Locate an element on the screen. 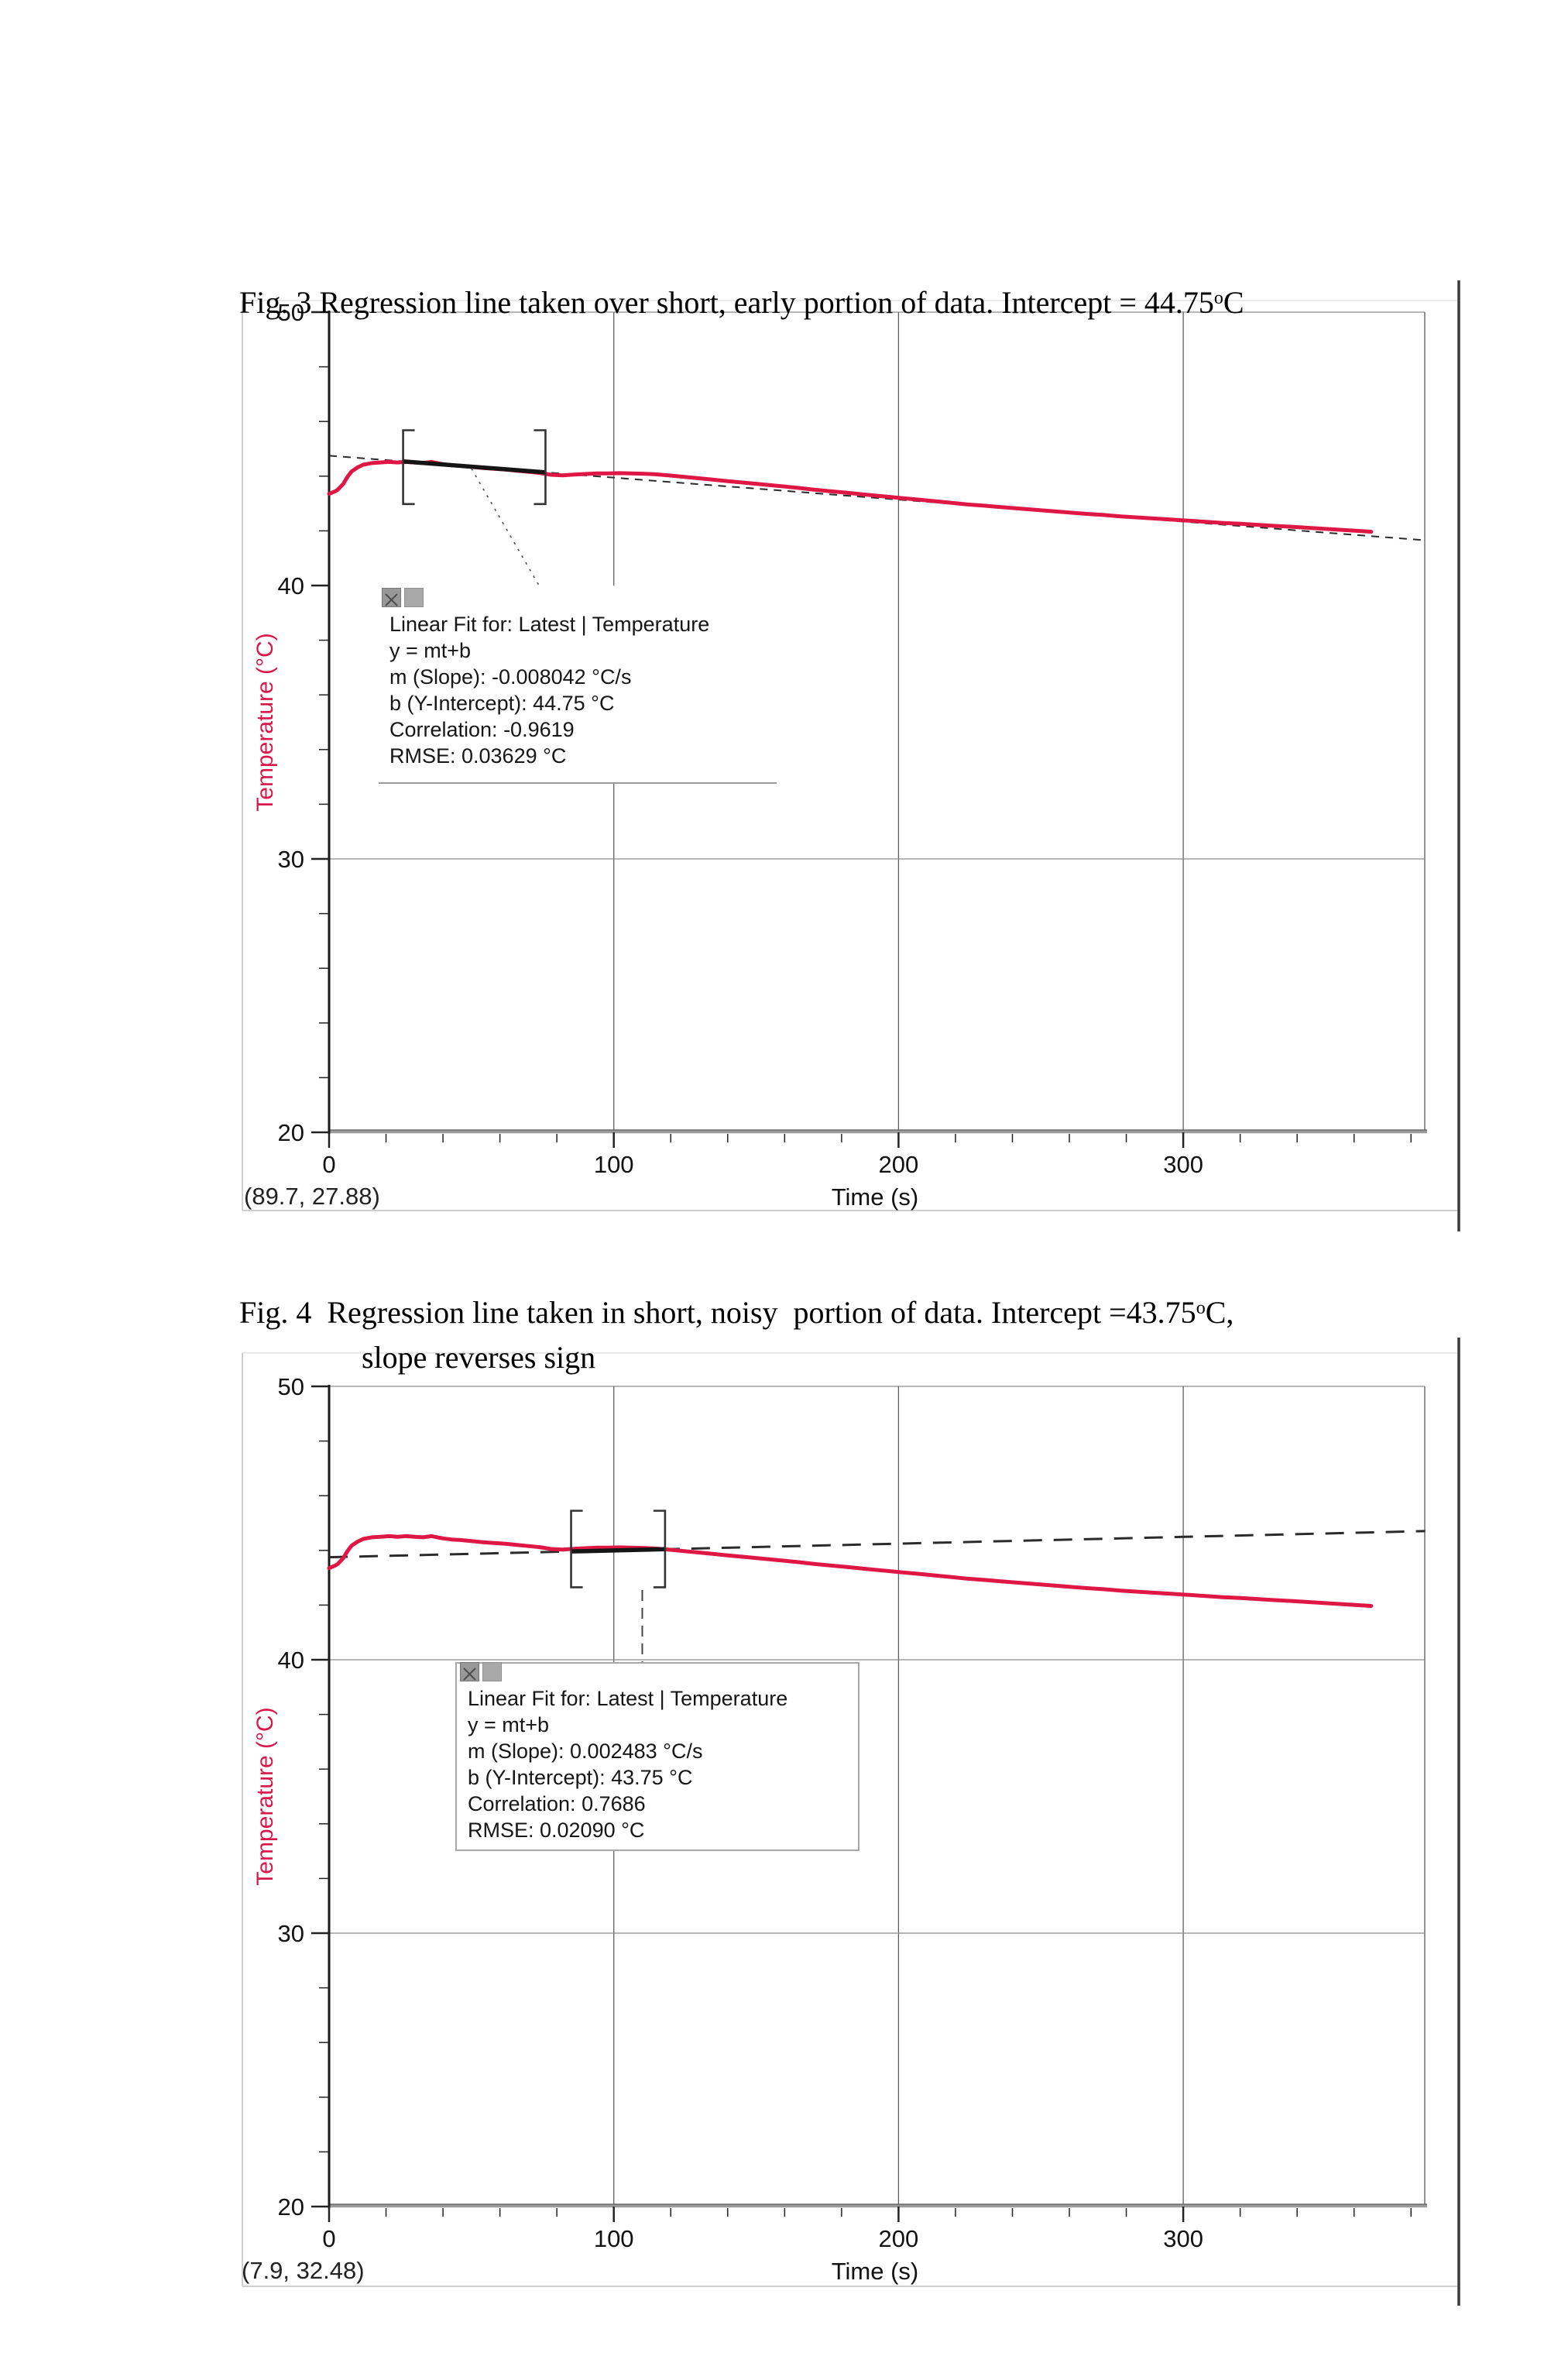  regression-line is located at coordinates (877, 1544).